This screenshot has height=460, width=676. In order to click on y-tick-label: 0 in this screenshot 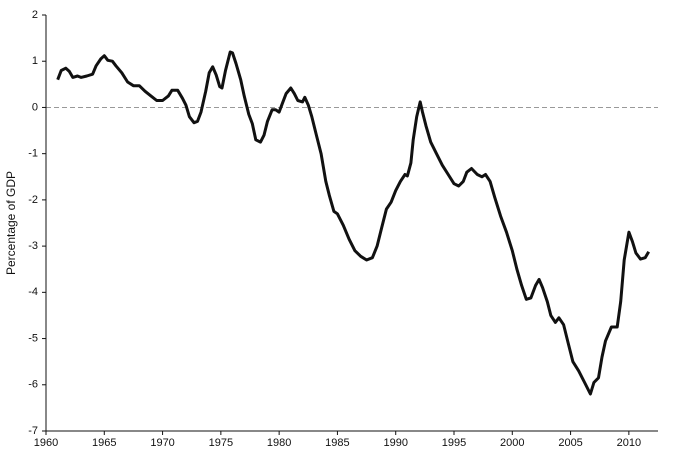, I will do `click(35, 107)`.